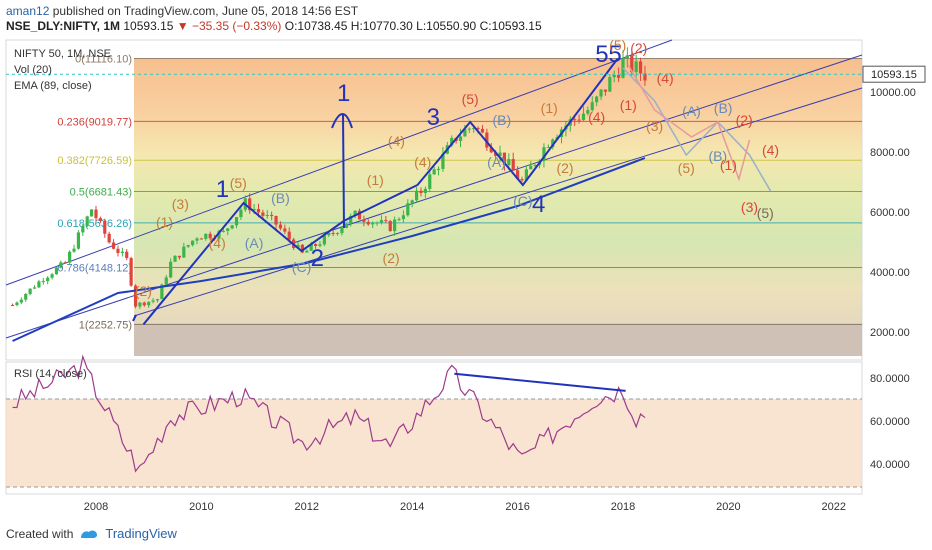  I want to click on wave-label-primary: 2, so click(317, 258).